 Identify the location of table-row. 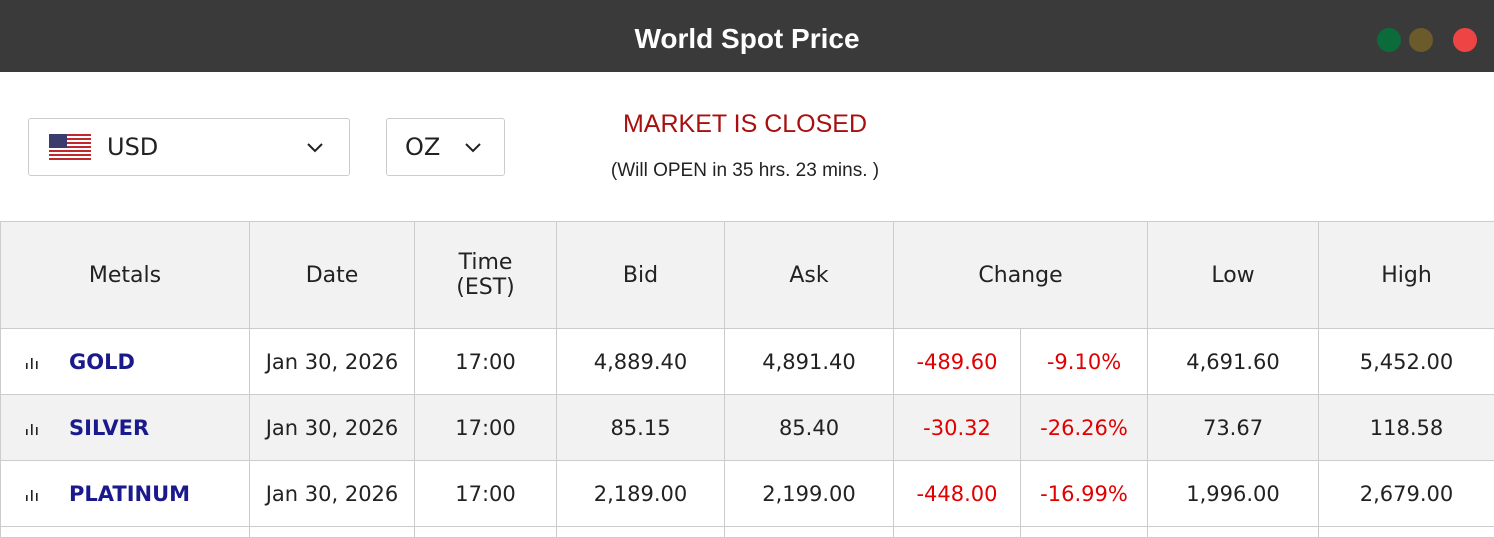
(747, 532).